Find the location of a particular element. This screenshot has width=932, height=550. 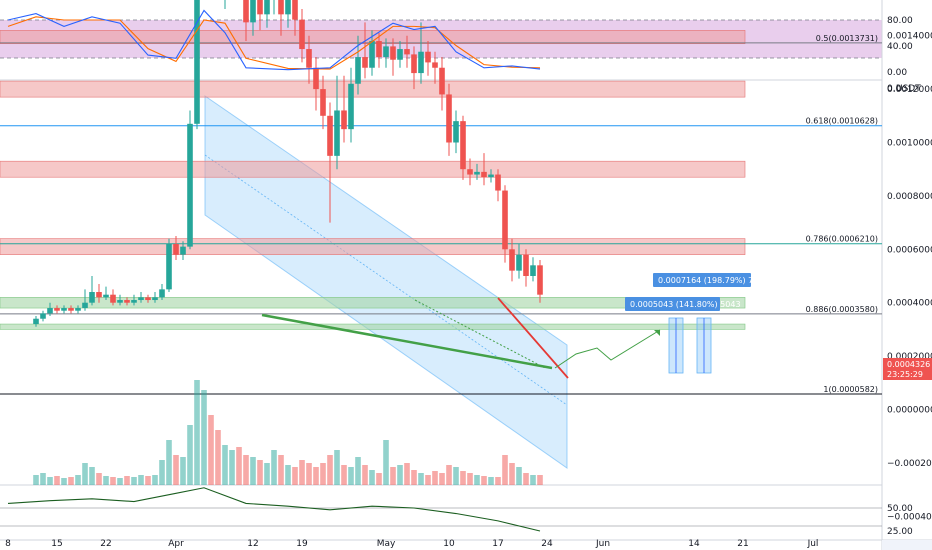

support-trendline is located at coordinates (407, 341).